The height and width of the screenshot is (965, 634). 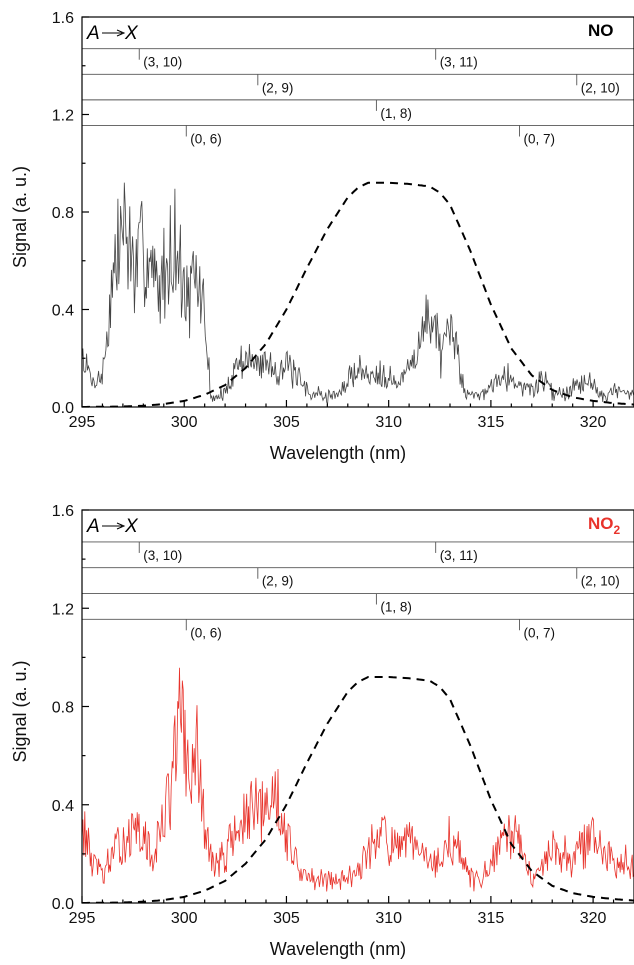 What do you see at coordinates (617, 530) in the screenshot?
I see `species-subscript: 2` at bounding box center [617, 530].